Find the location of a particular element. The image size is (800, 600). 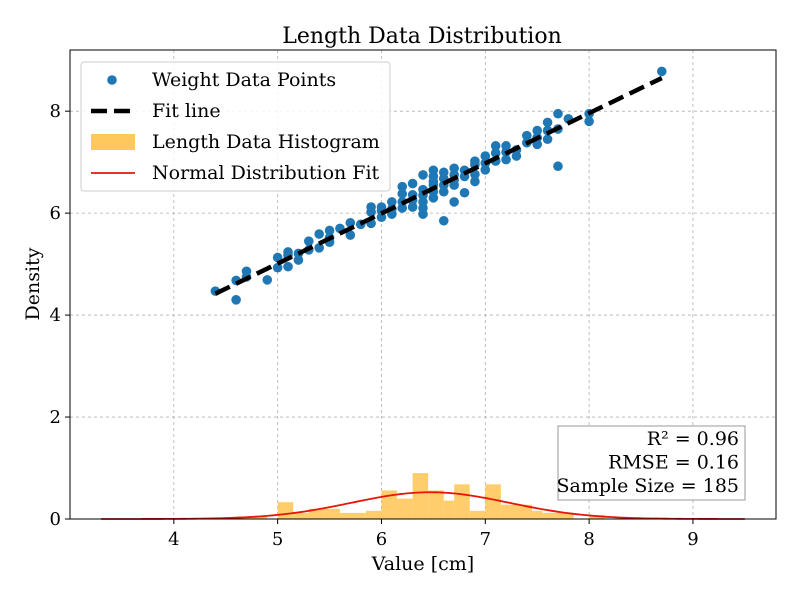

stats-line: Sample Size = 185 is located at coordinates (648, 486).